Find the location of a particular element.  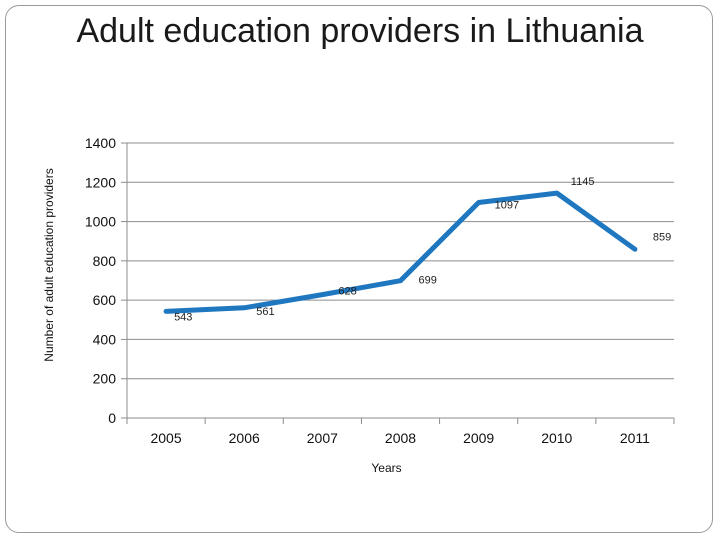

x-tick-label: 2010 is located at coordinates (556, 438).